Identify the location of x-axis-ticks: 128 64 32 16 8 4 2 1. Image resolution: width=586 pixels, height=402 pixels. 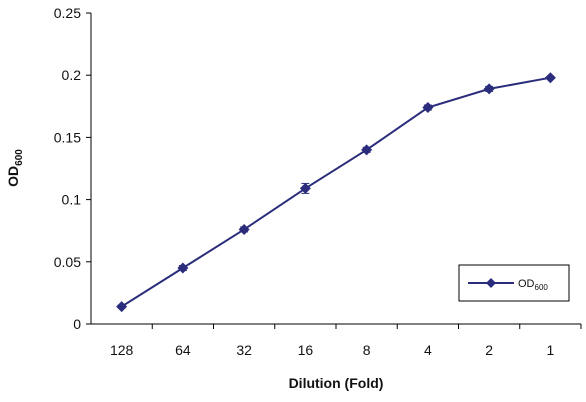
(346, 341).